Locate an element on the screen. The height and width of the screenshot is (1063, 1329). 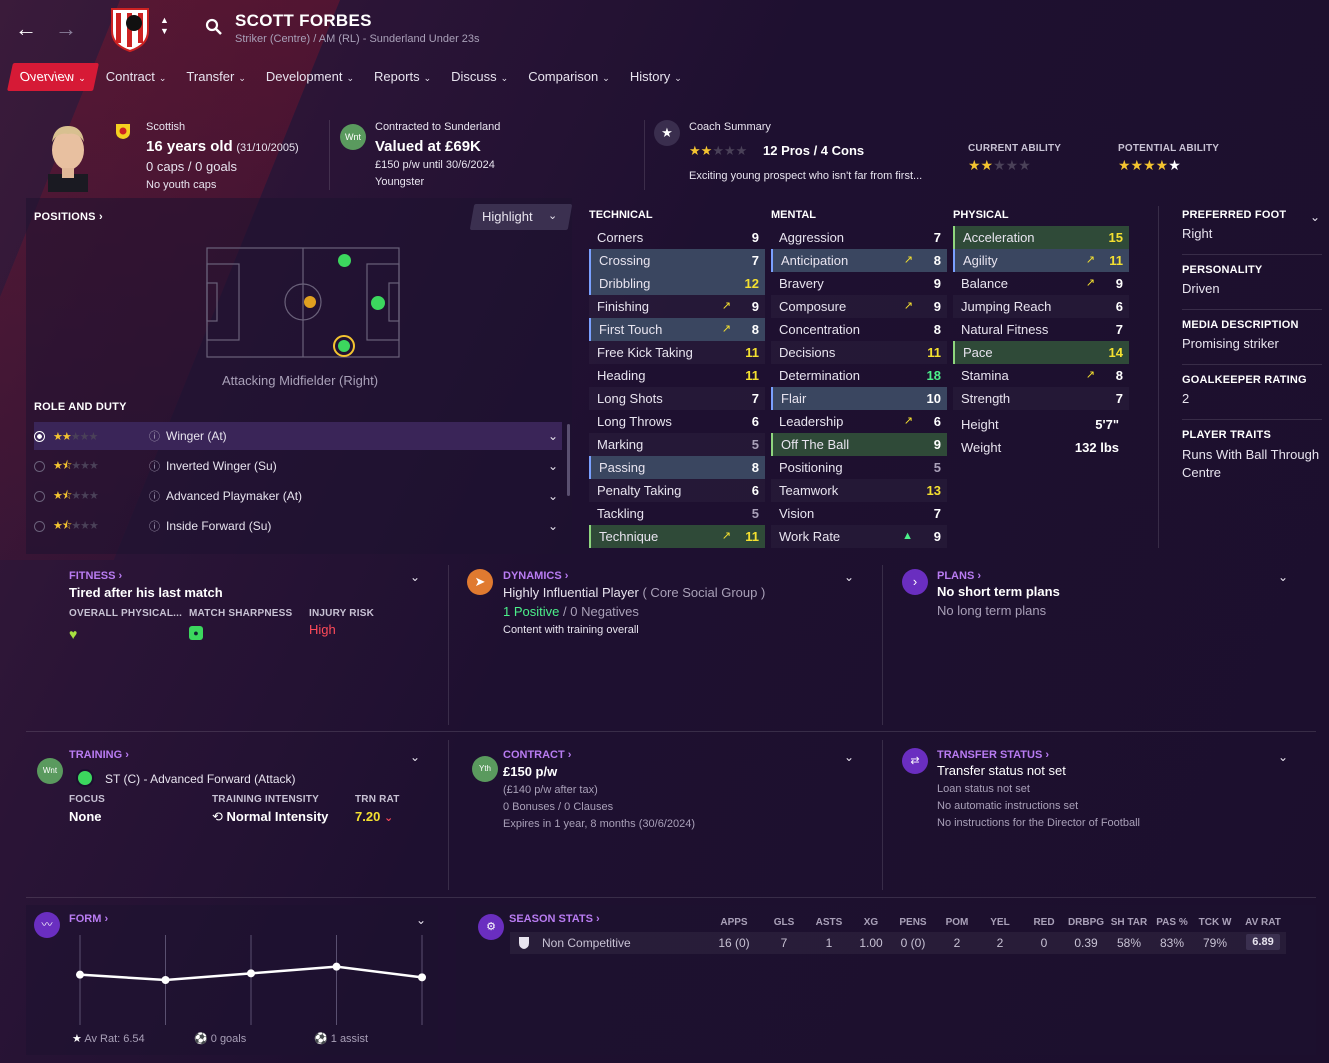
roles-scrollbar is located at coordinates (568, 460).